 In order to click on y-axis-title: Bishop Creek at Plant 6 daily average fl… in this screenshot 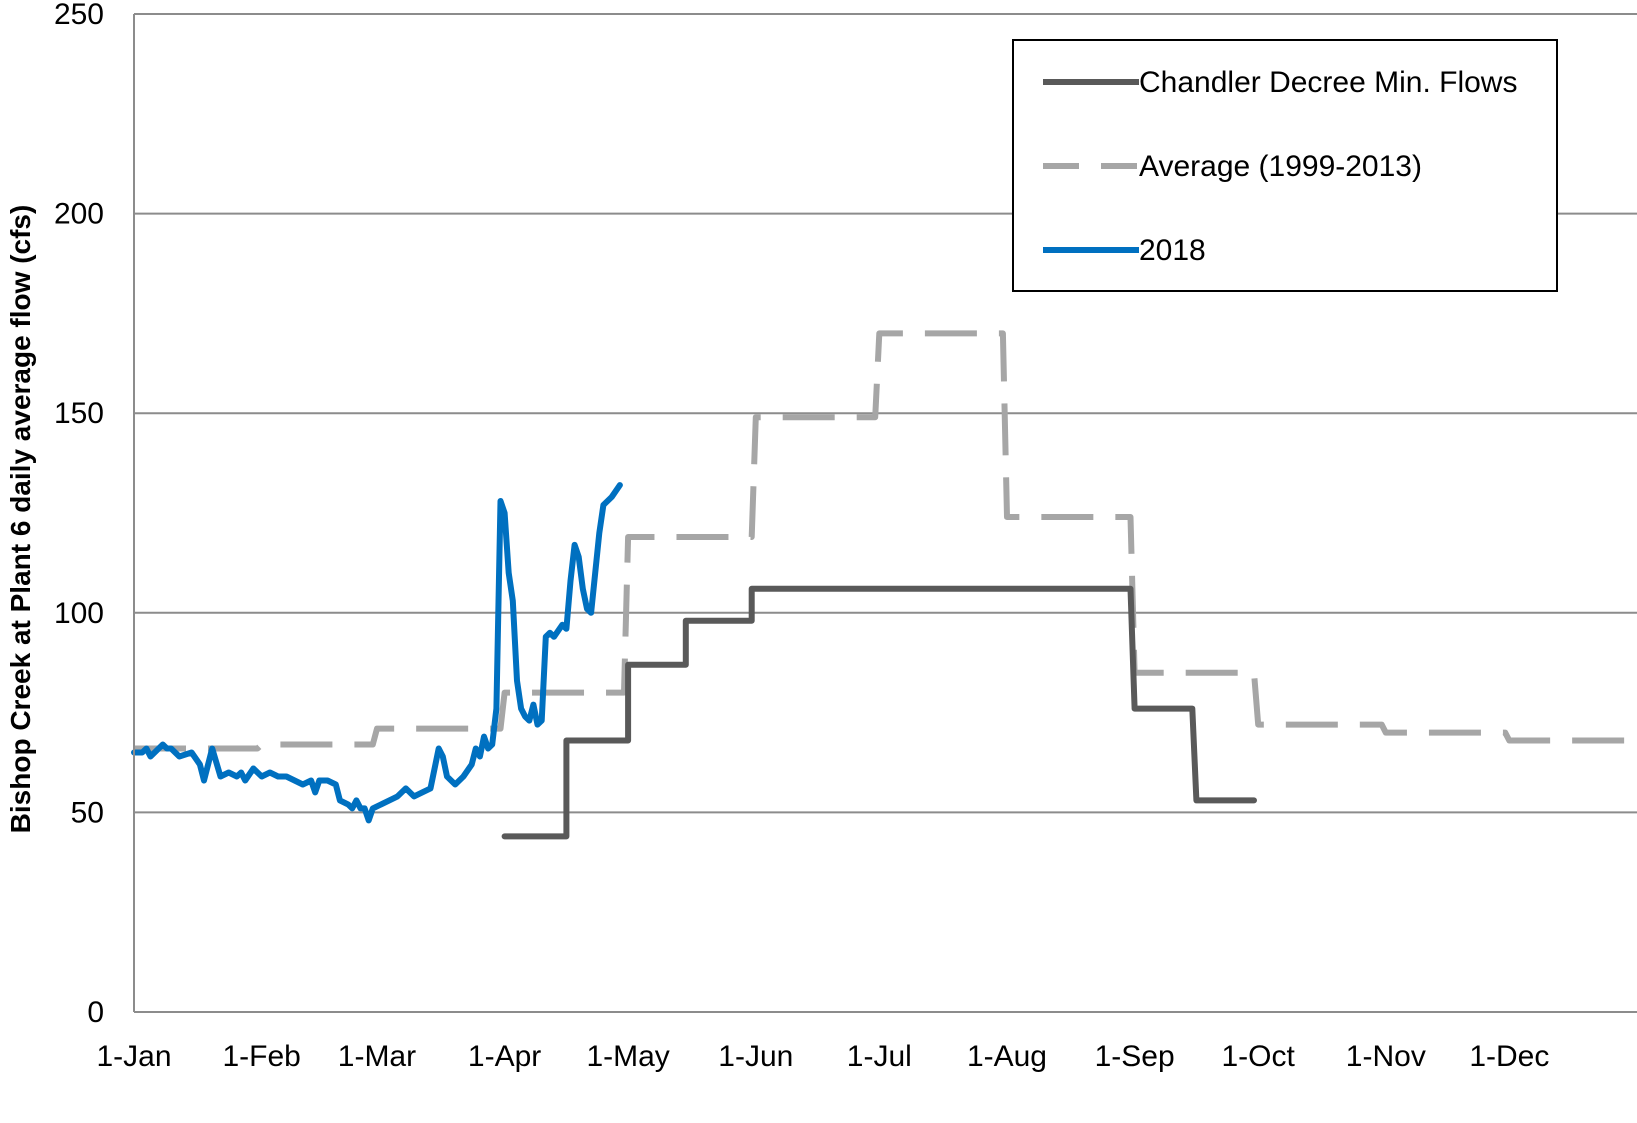, I will do `click(20, 519)`.